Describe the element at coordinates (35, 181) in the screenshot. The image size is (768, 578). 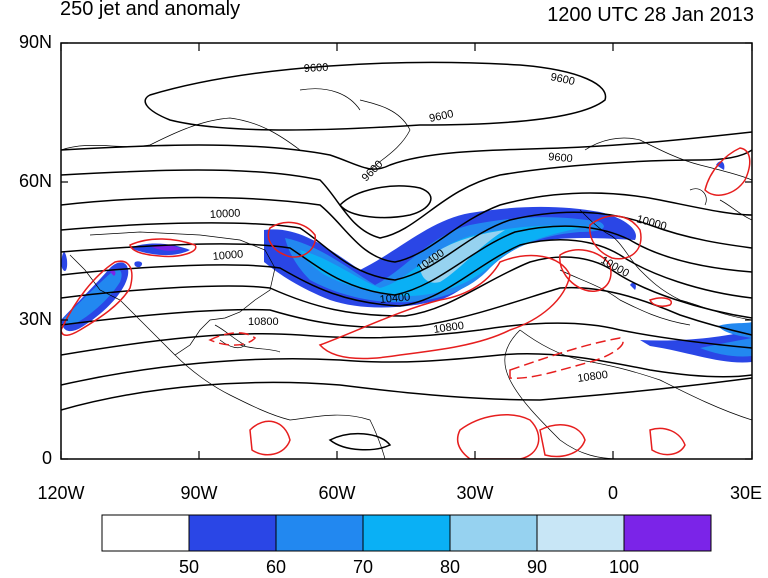
I see `lat-label: 60N` at that location.